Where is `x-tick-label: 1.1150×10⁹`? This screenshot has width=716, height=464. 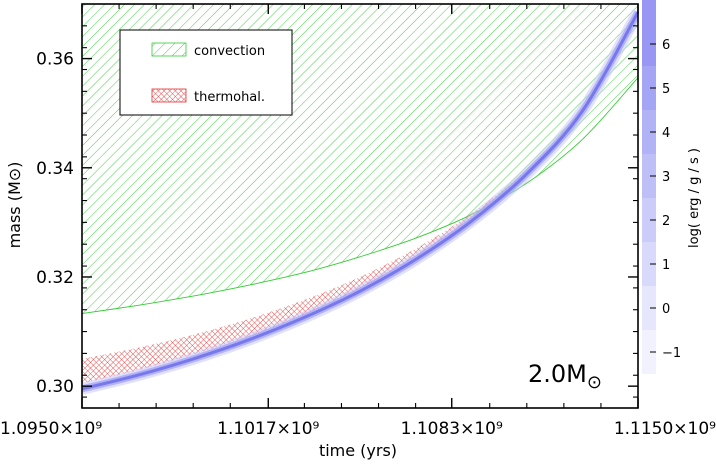 x-tick-label: 1.1150×10⁹ is located at coordinates (665, 429).